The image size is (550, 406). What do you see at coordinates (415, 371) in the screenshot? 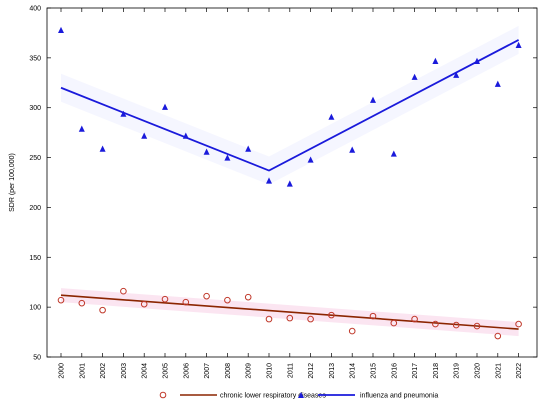
I see `x-tick-label: 2017` at bounding box center [415, 371].